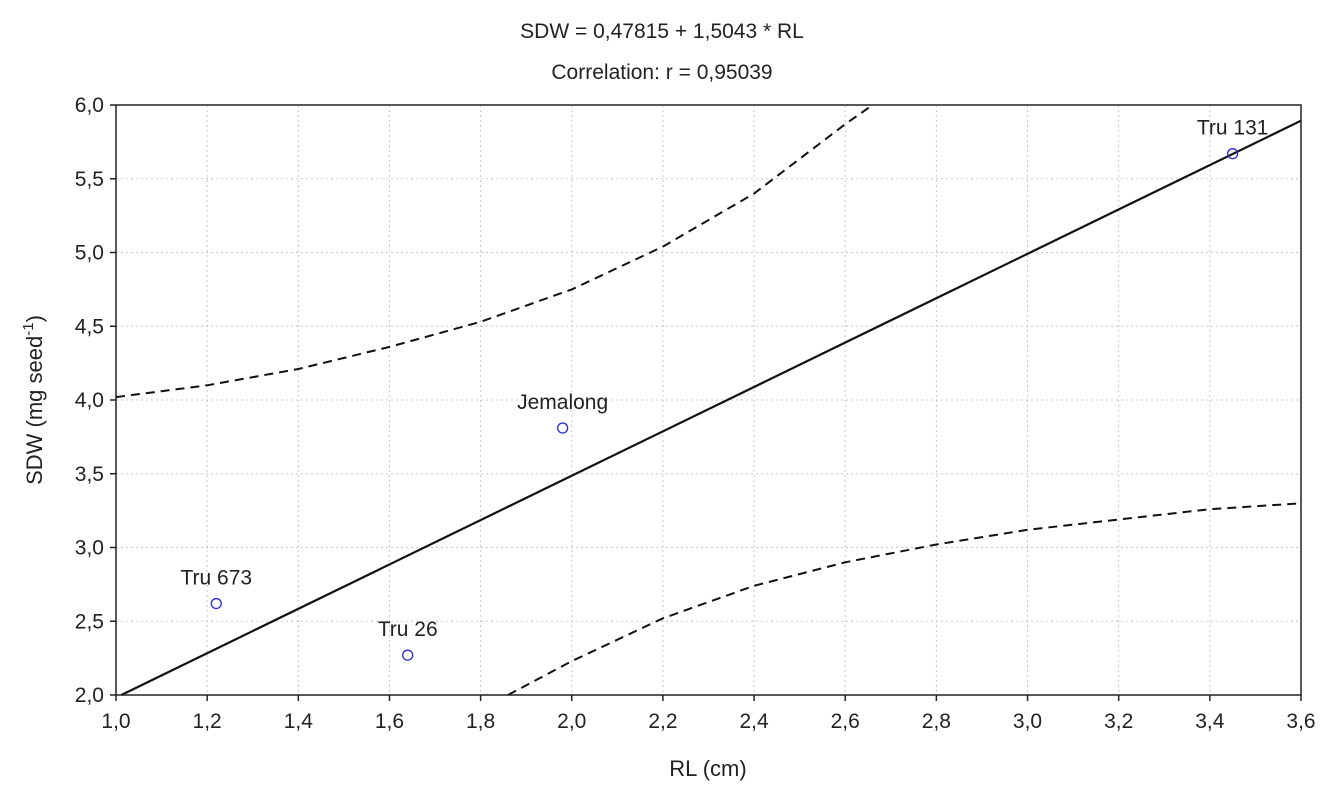 The height and width of the screenshot is (792, 1324). Describe the element at coordinates (1233, 128) in the screenshot. I see `data-point-label: Tru 131` at that location.